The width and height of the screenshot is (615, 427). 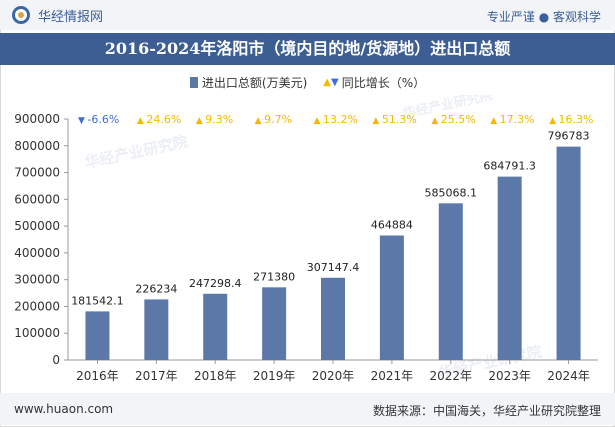 I want to click on growth-label: 17.3%, so click(x=517, y=119).